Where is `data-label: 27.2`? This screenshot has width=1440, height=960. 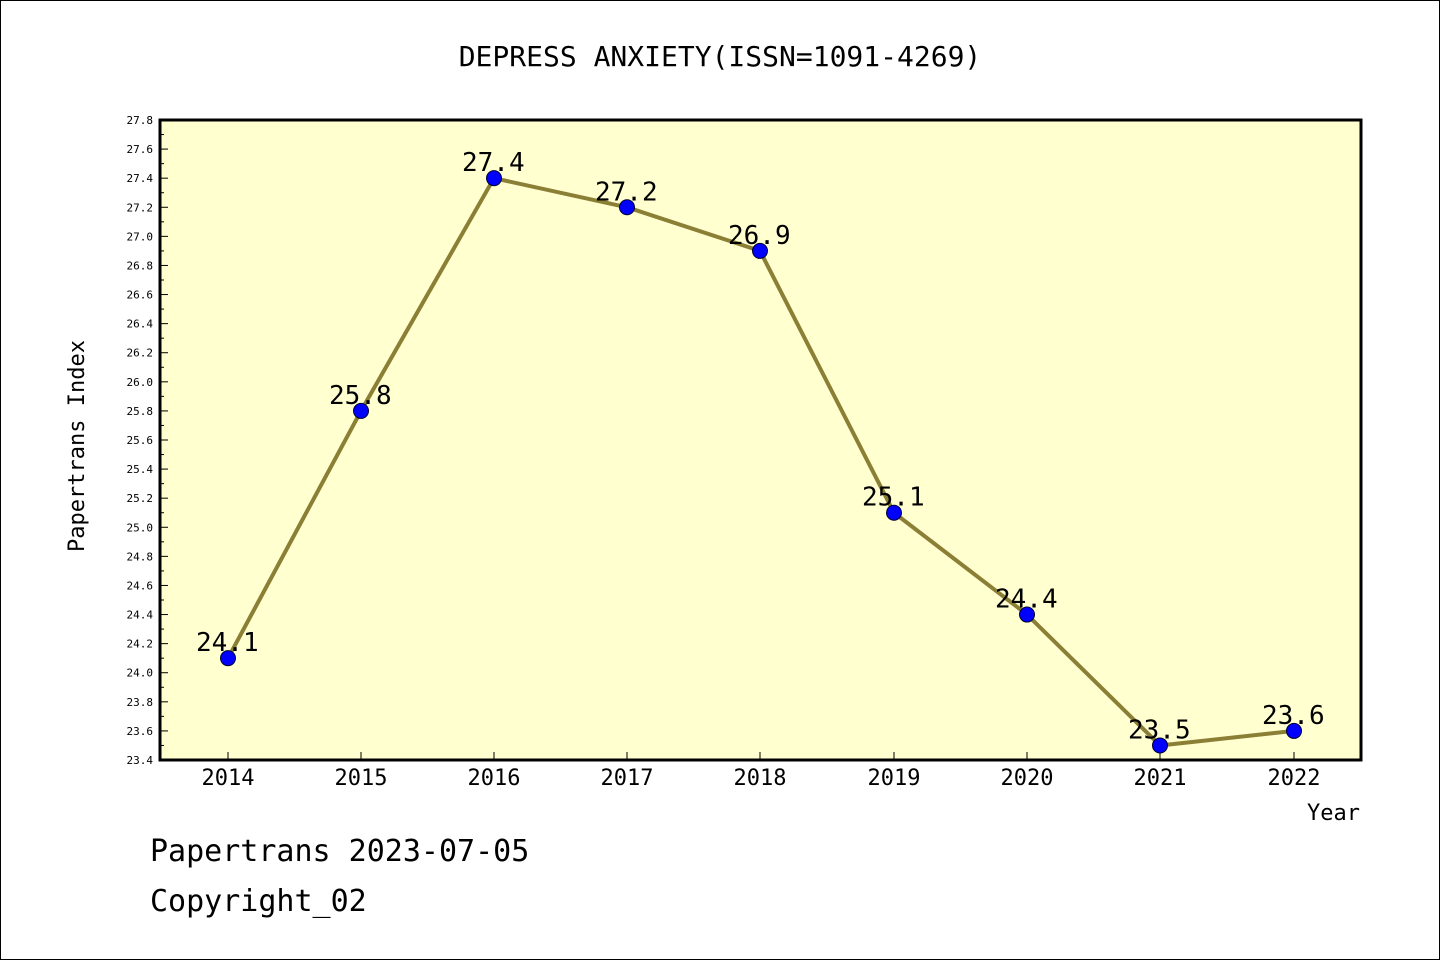
data-label: 27.2 is located at coordinates (626, 192).